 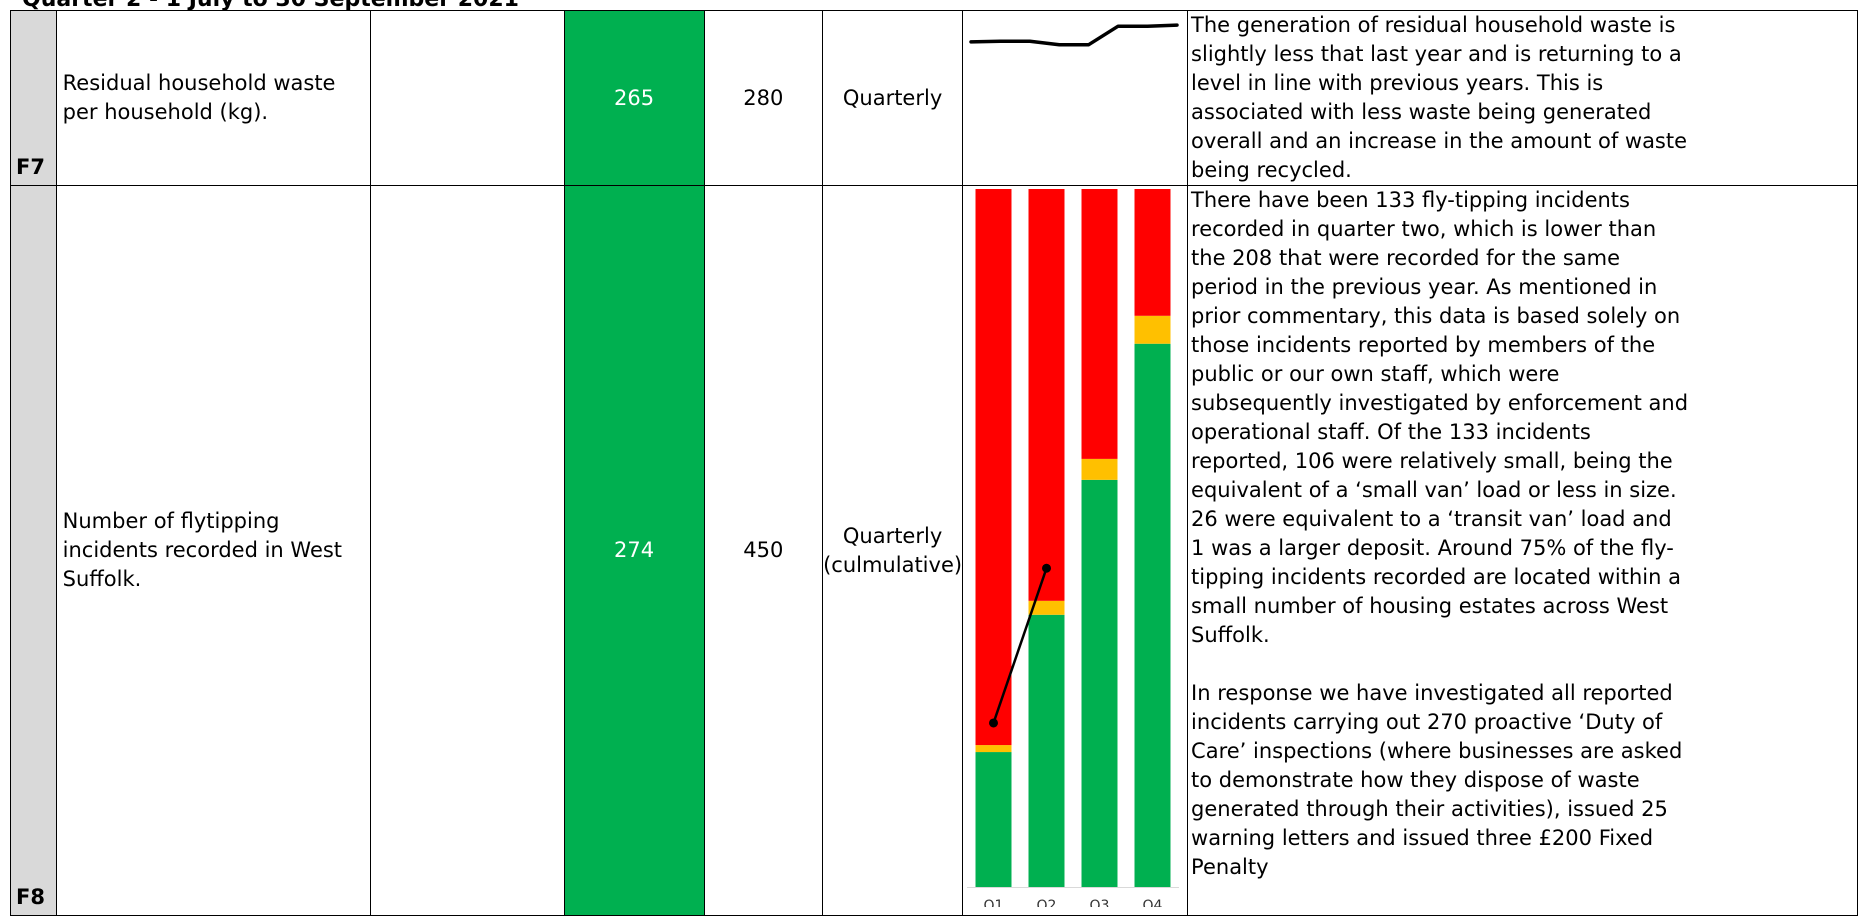 I want to click on x-tick-label: Q2, so click(x=1047, y=902).